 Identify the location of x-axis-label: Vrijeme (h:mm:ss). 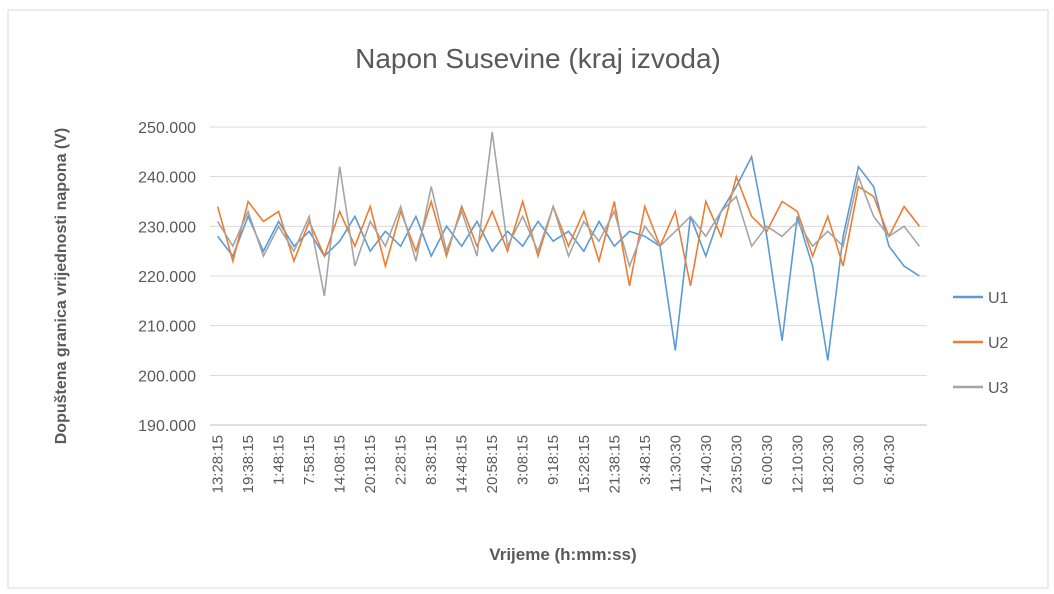
(562, 554).